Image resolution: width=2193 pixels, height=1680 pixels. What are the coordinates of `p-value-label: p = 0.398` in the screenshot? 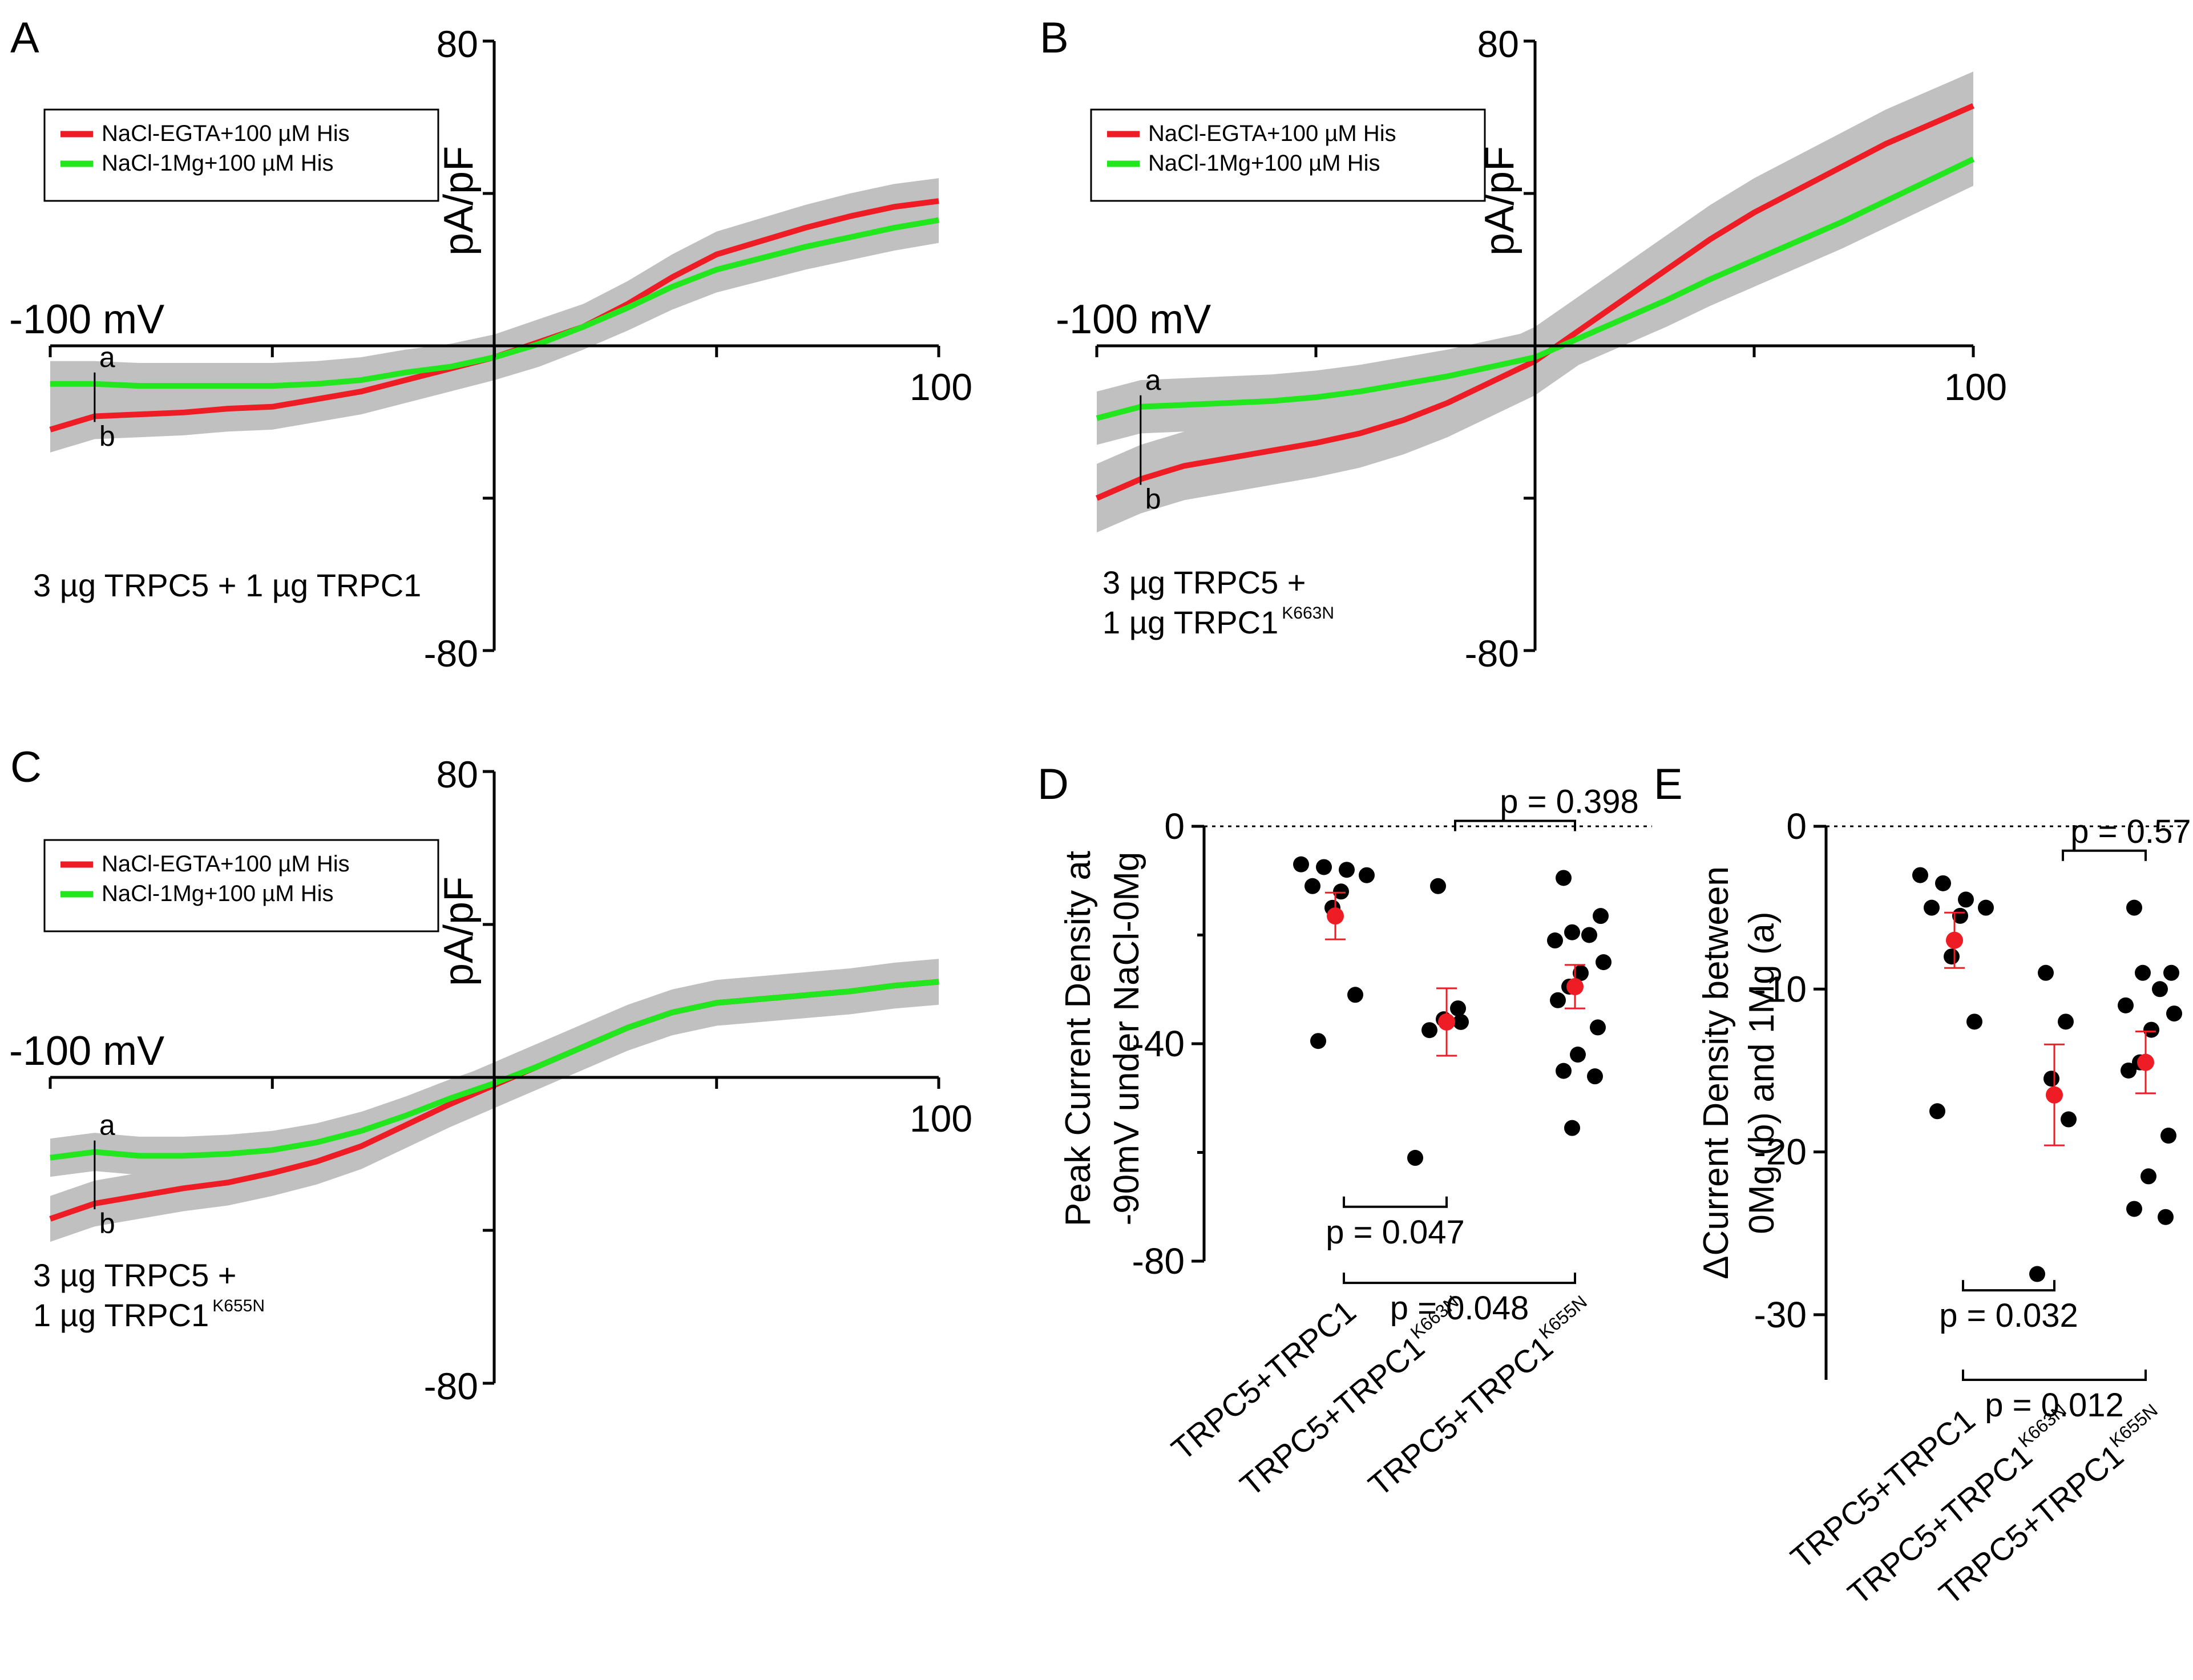 It's located at (1569, 801).